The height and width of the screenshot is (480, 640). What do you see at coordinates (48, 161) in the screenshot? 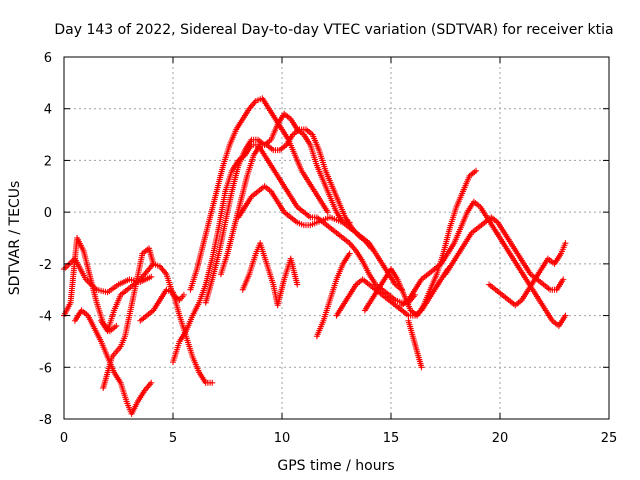
I see `y-tick-label: 2` at bounding box center [48, 161].